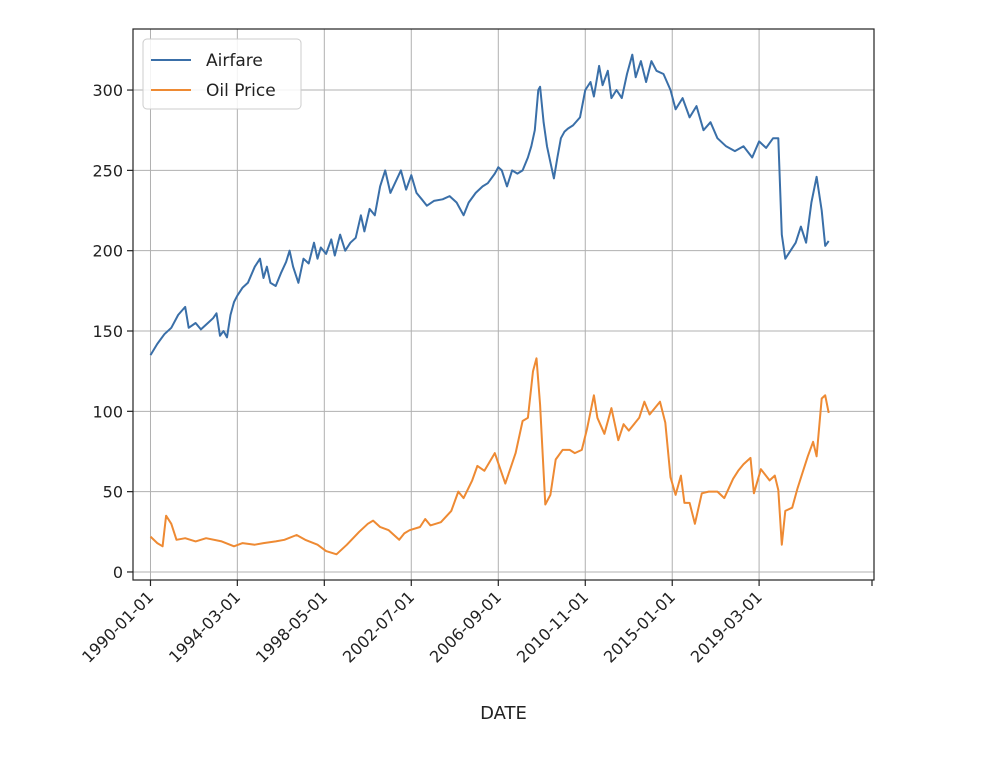  Describe the element at coordinates (291, 626) in the screenshot. I see `x-tick-label: 1998-05-01` at that location.